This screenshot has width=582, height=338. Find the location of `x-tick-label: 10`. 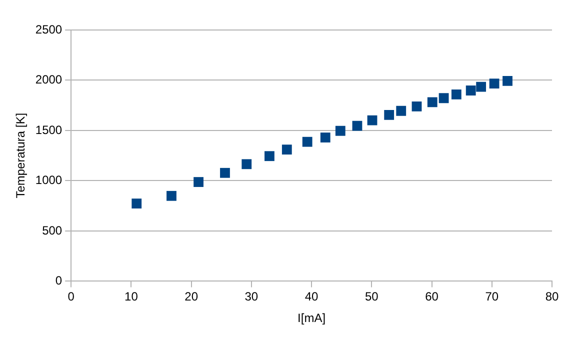

x-tick-label: 10 is located at coordinates (131, 297).